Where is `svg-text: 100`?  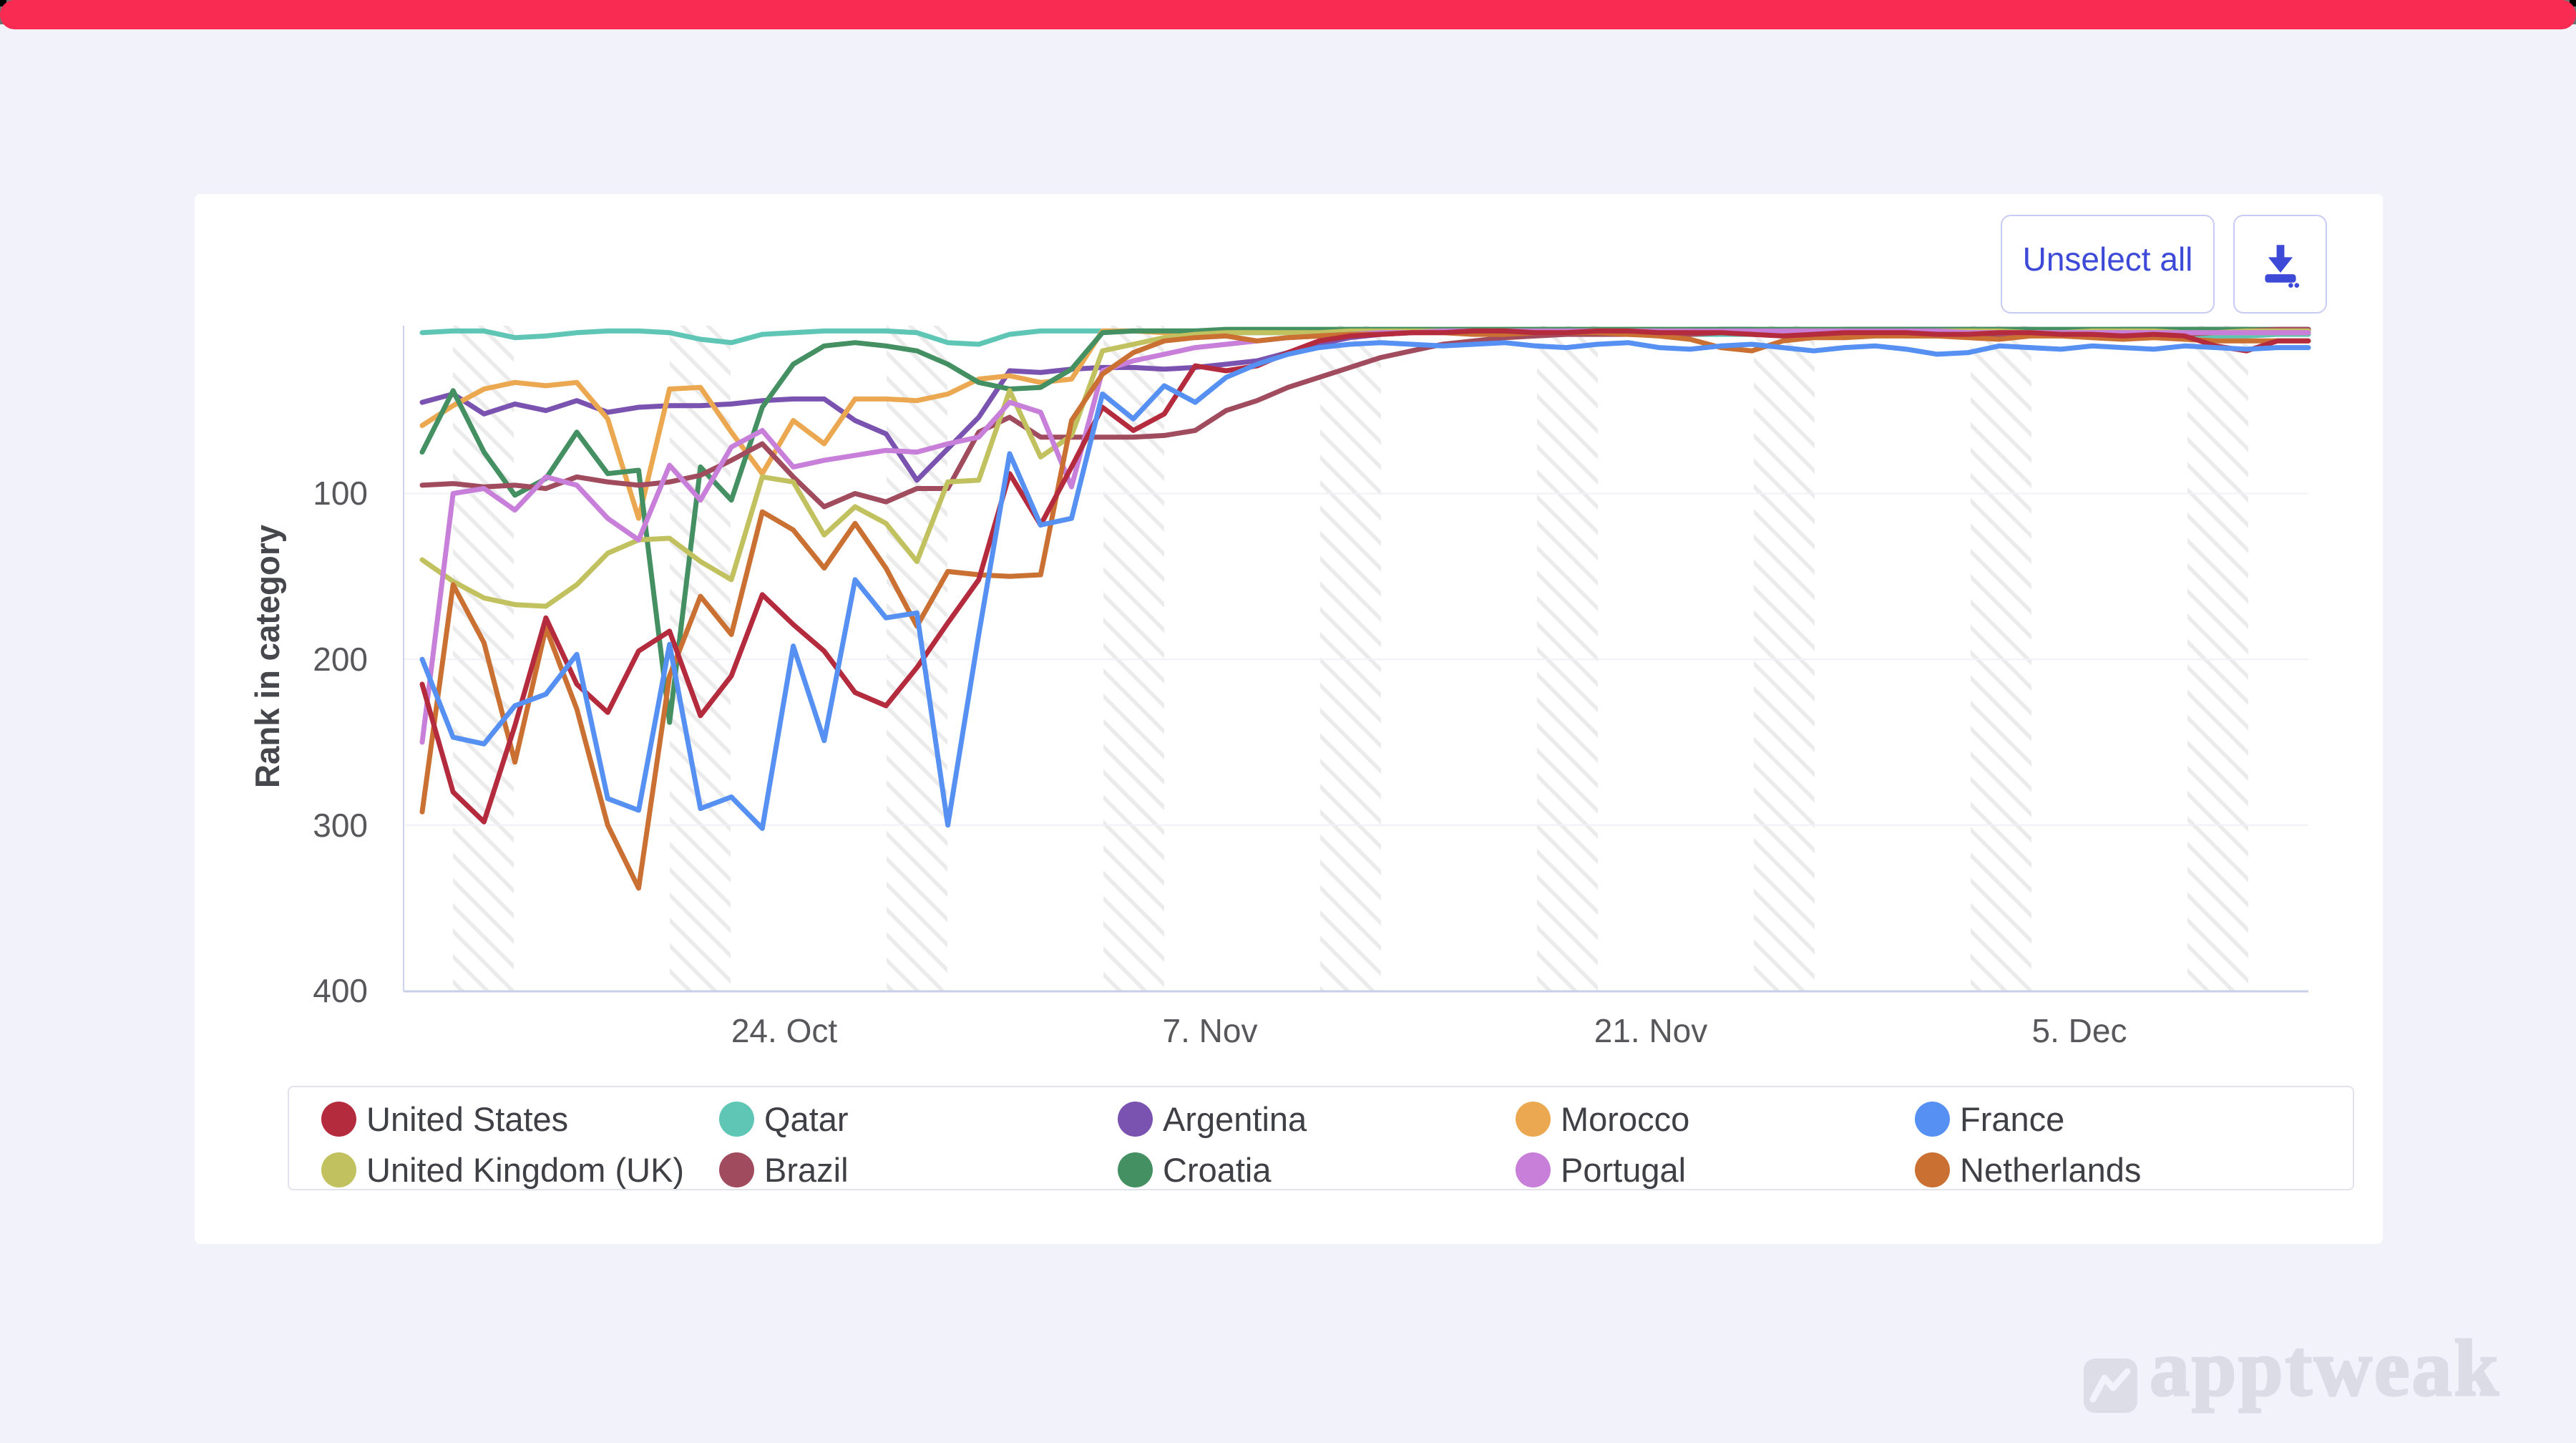 svg-text: 100 is located at coordinates (340, 494).